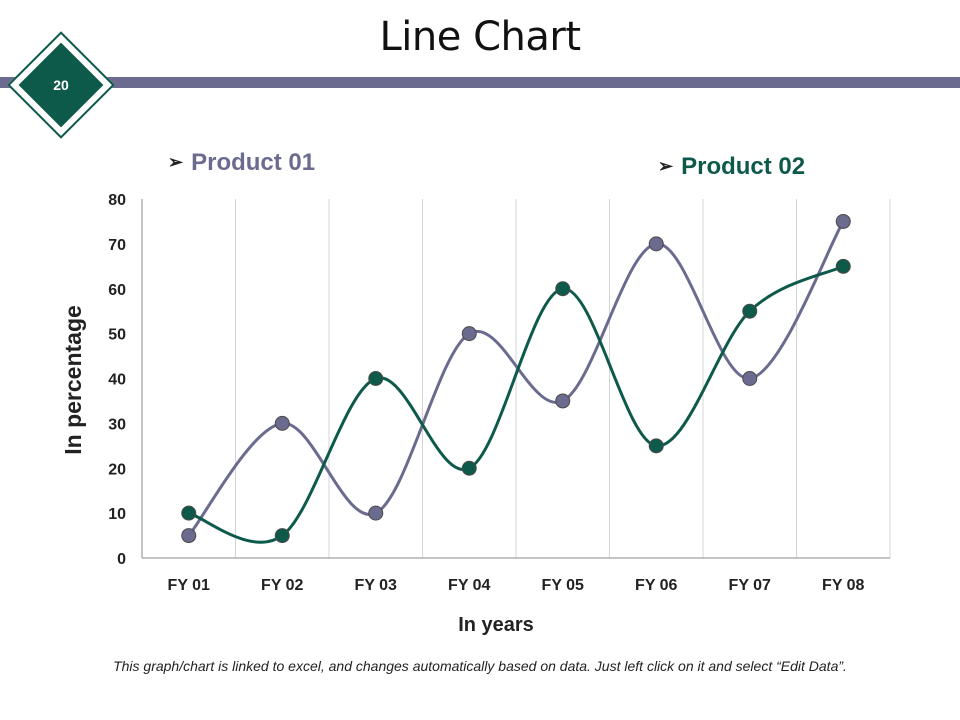  Describe the element at coordinates (496, 625) in the screenshot. I see `x-axis-title: In years` at that location.